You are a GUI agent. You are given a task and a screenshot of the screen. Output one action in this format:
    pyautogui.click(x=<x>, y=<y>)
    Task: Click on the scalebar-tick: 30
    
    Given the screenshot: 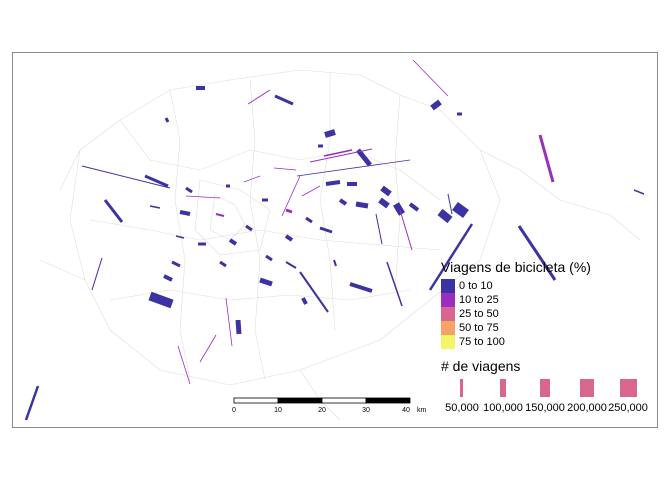 What is the action you would take?
    pyautogui.click(x=366, y=410)
    